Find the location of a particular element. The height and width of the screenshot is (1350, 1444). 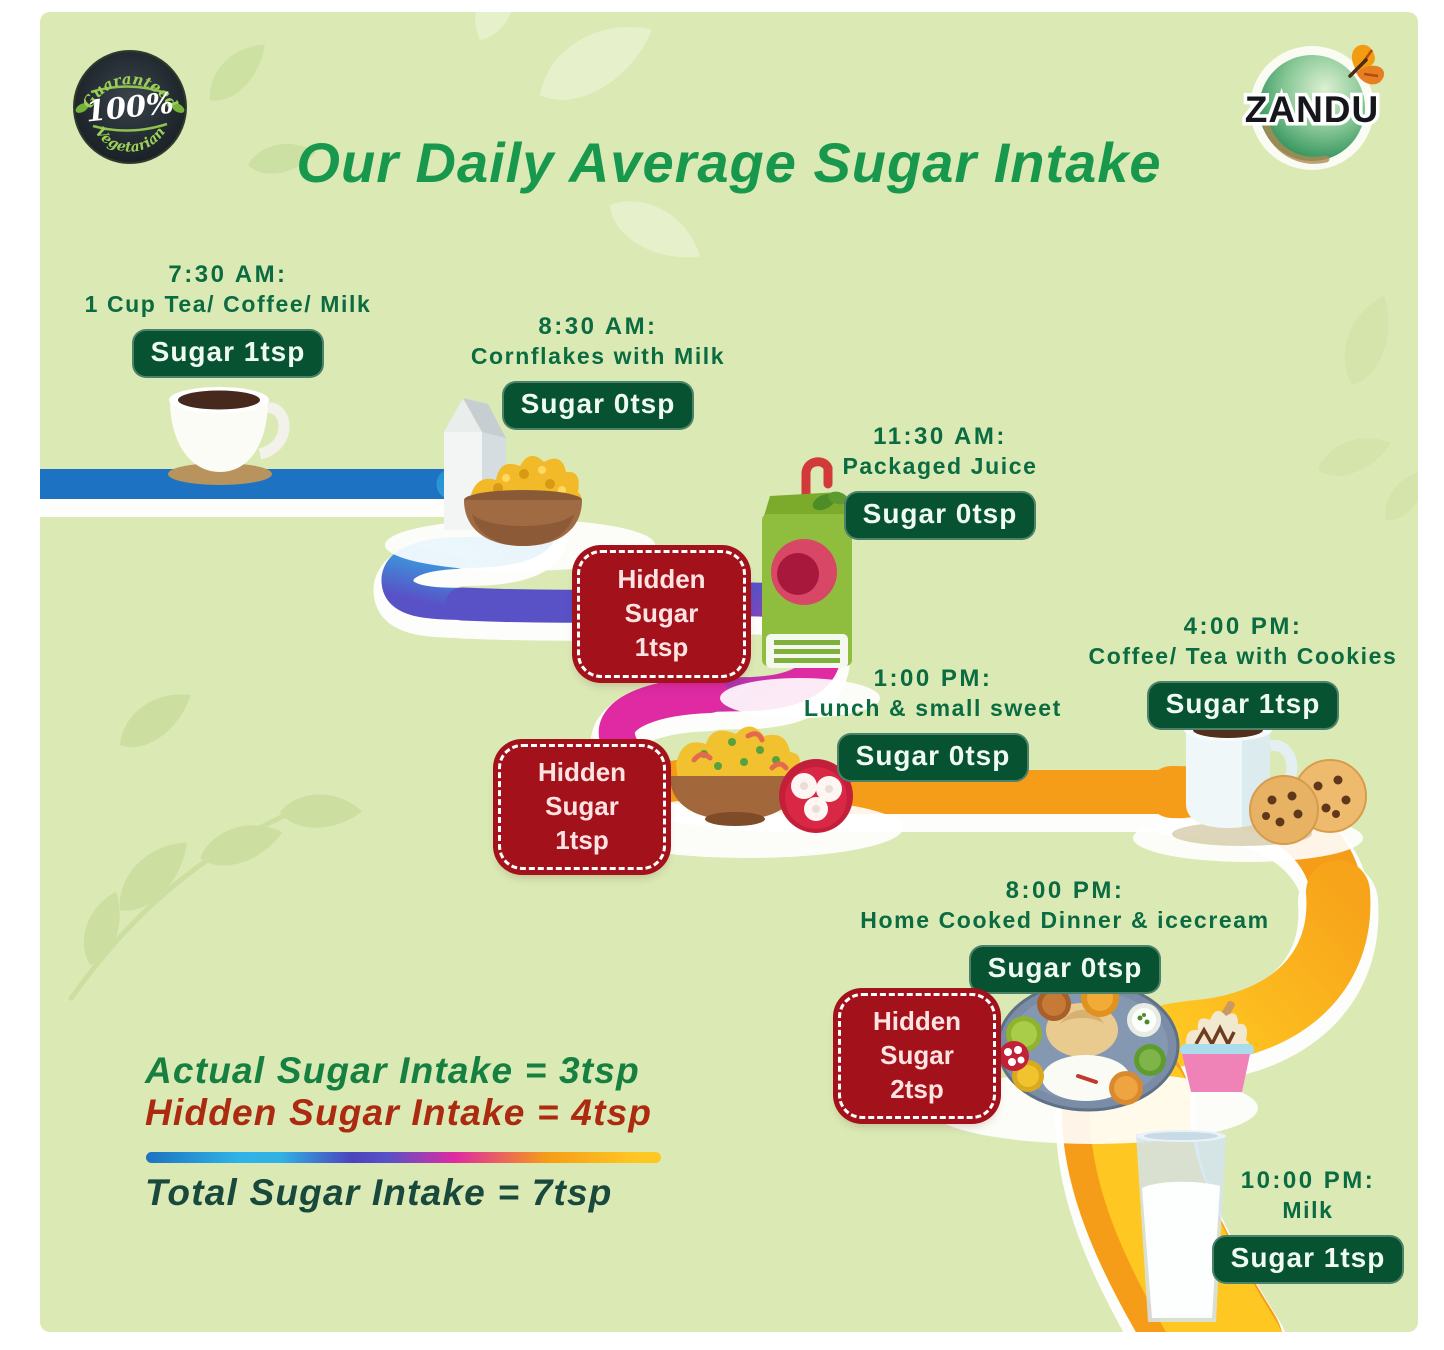

hidden-sugar-callout-2: Hidden Sugar 1tsp is located at coordinates (582, 807).